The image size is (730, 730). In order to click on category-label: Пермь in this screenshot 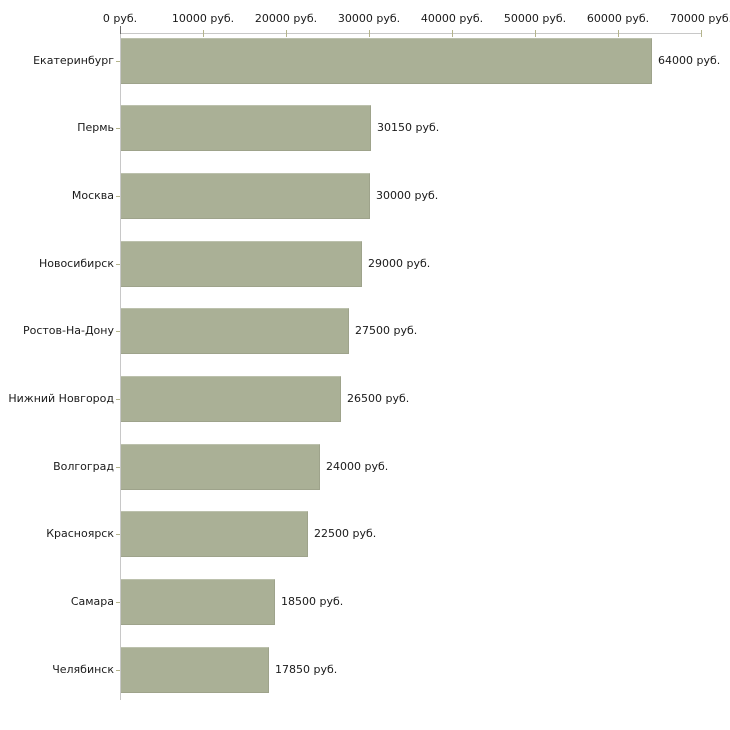, I will do `click(95, 127)`.